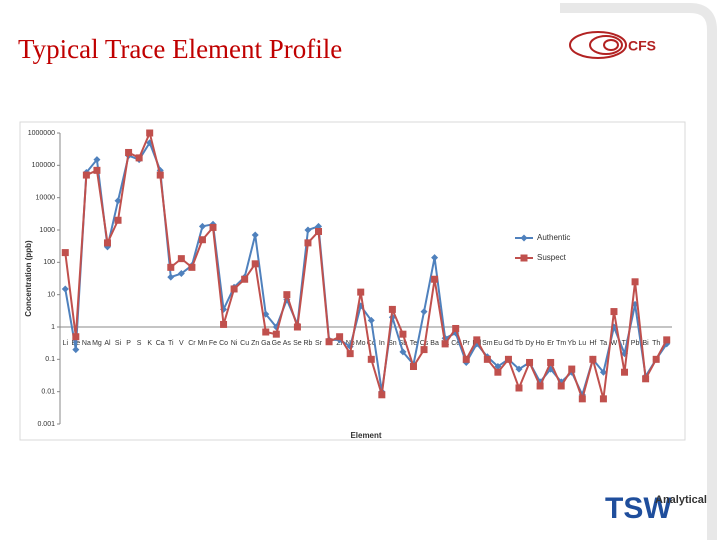  I want to click on y-tick-label: 100, so click(49, 262).